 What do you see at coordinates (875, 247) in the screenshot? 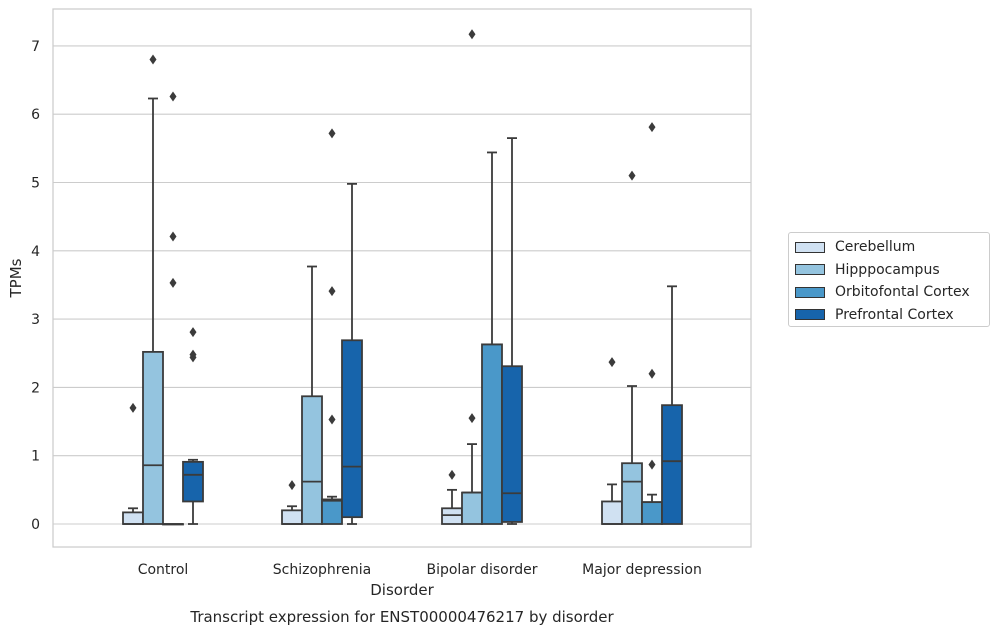
I see `legend-label: Cerebellum` at bounding box center [875, 247].